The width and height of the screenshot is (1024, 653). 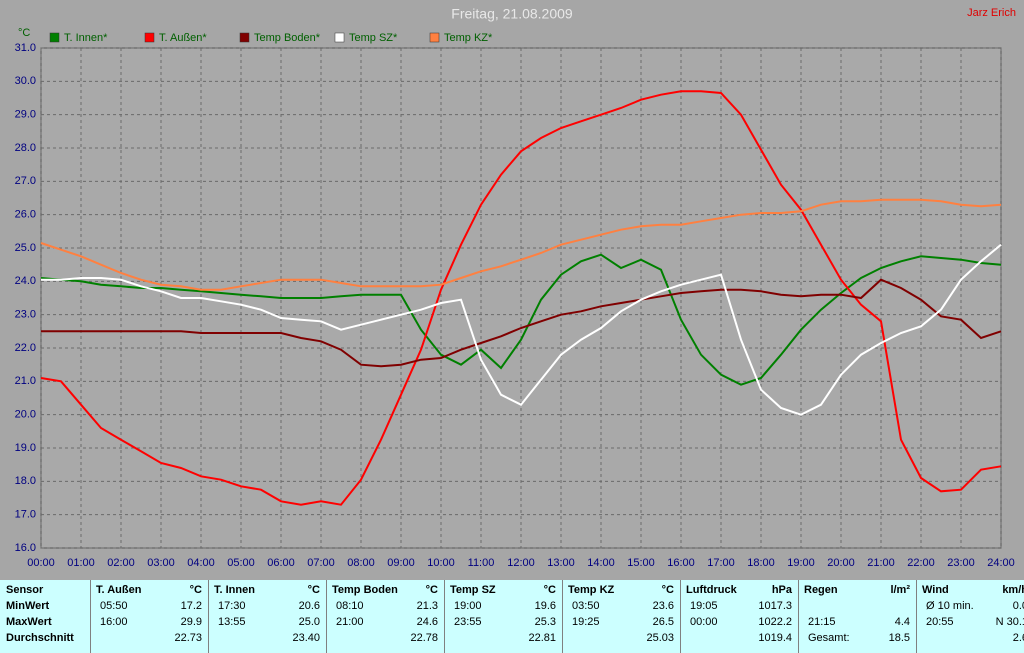 I want to click on x-tick-label: 23:00, so click(x=961, y=563).